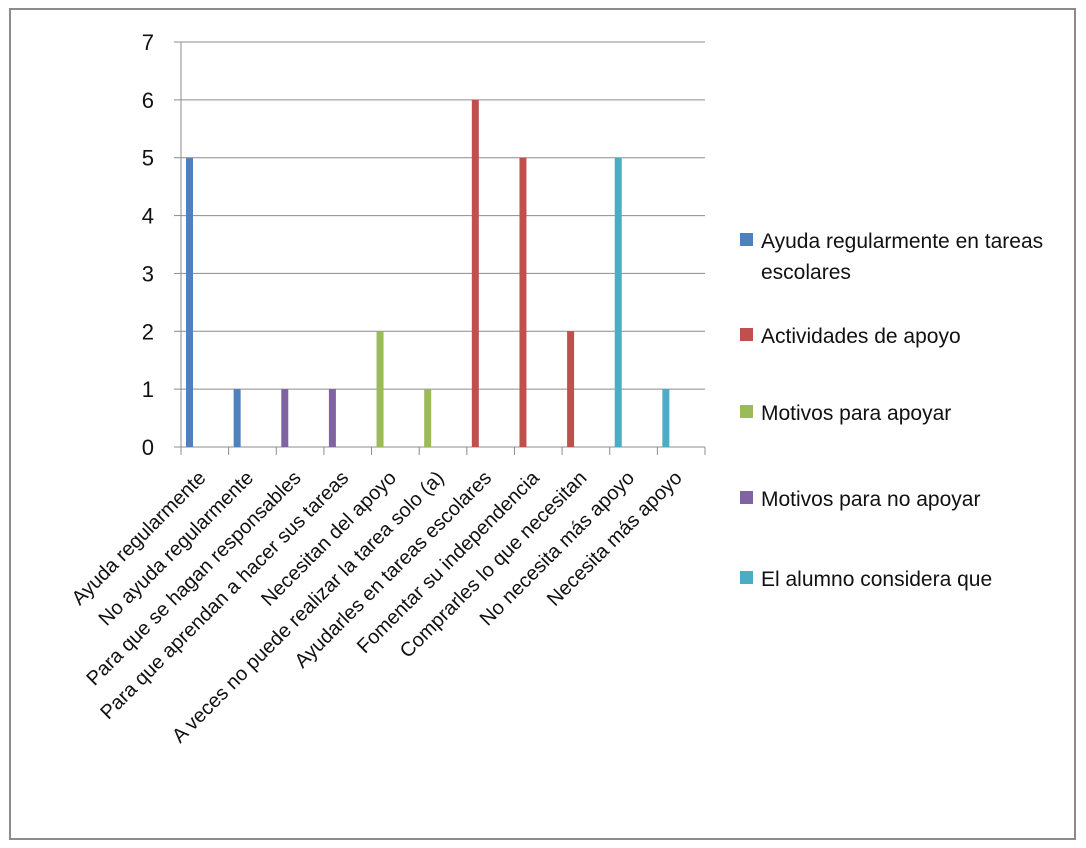 Image resolution: width=1086 pixels, height=848 pixels. What do you see at coordinates (856, 413) in the screenshot?
I see `legend-label: Motivos para apoyar` at bounding box center [856, 413].